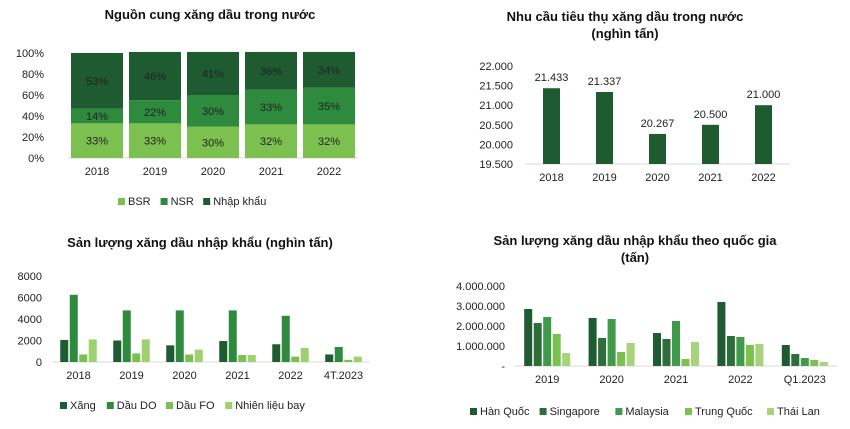 The height and width of the screenshot is (429, 850). Describe the element at coordinates (30, 299) in the screenshot. I see `y-tick-label: 6000` at that location.